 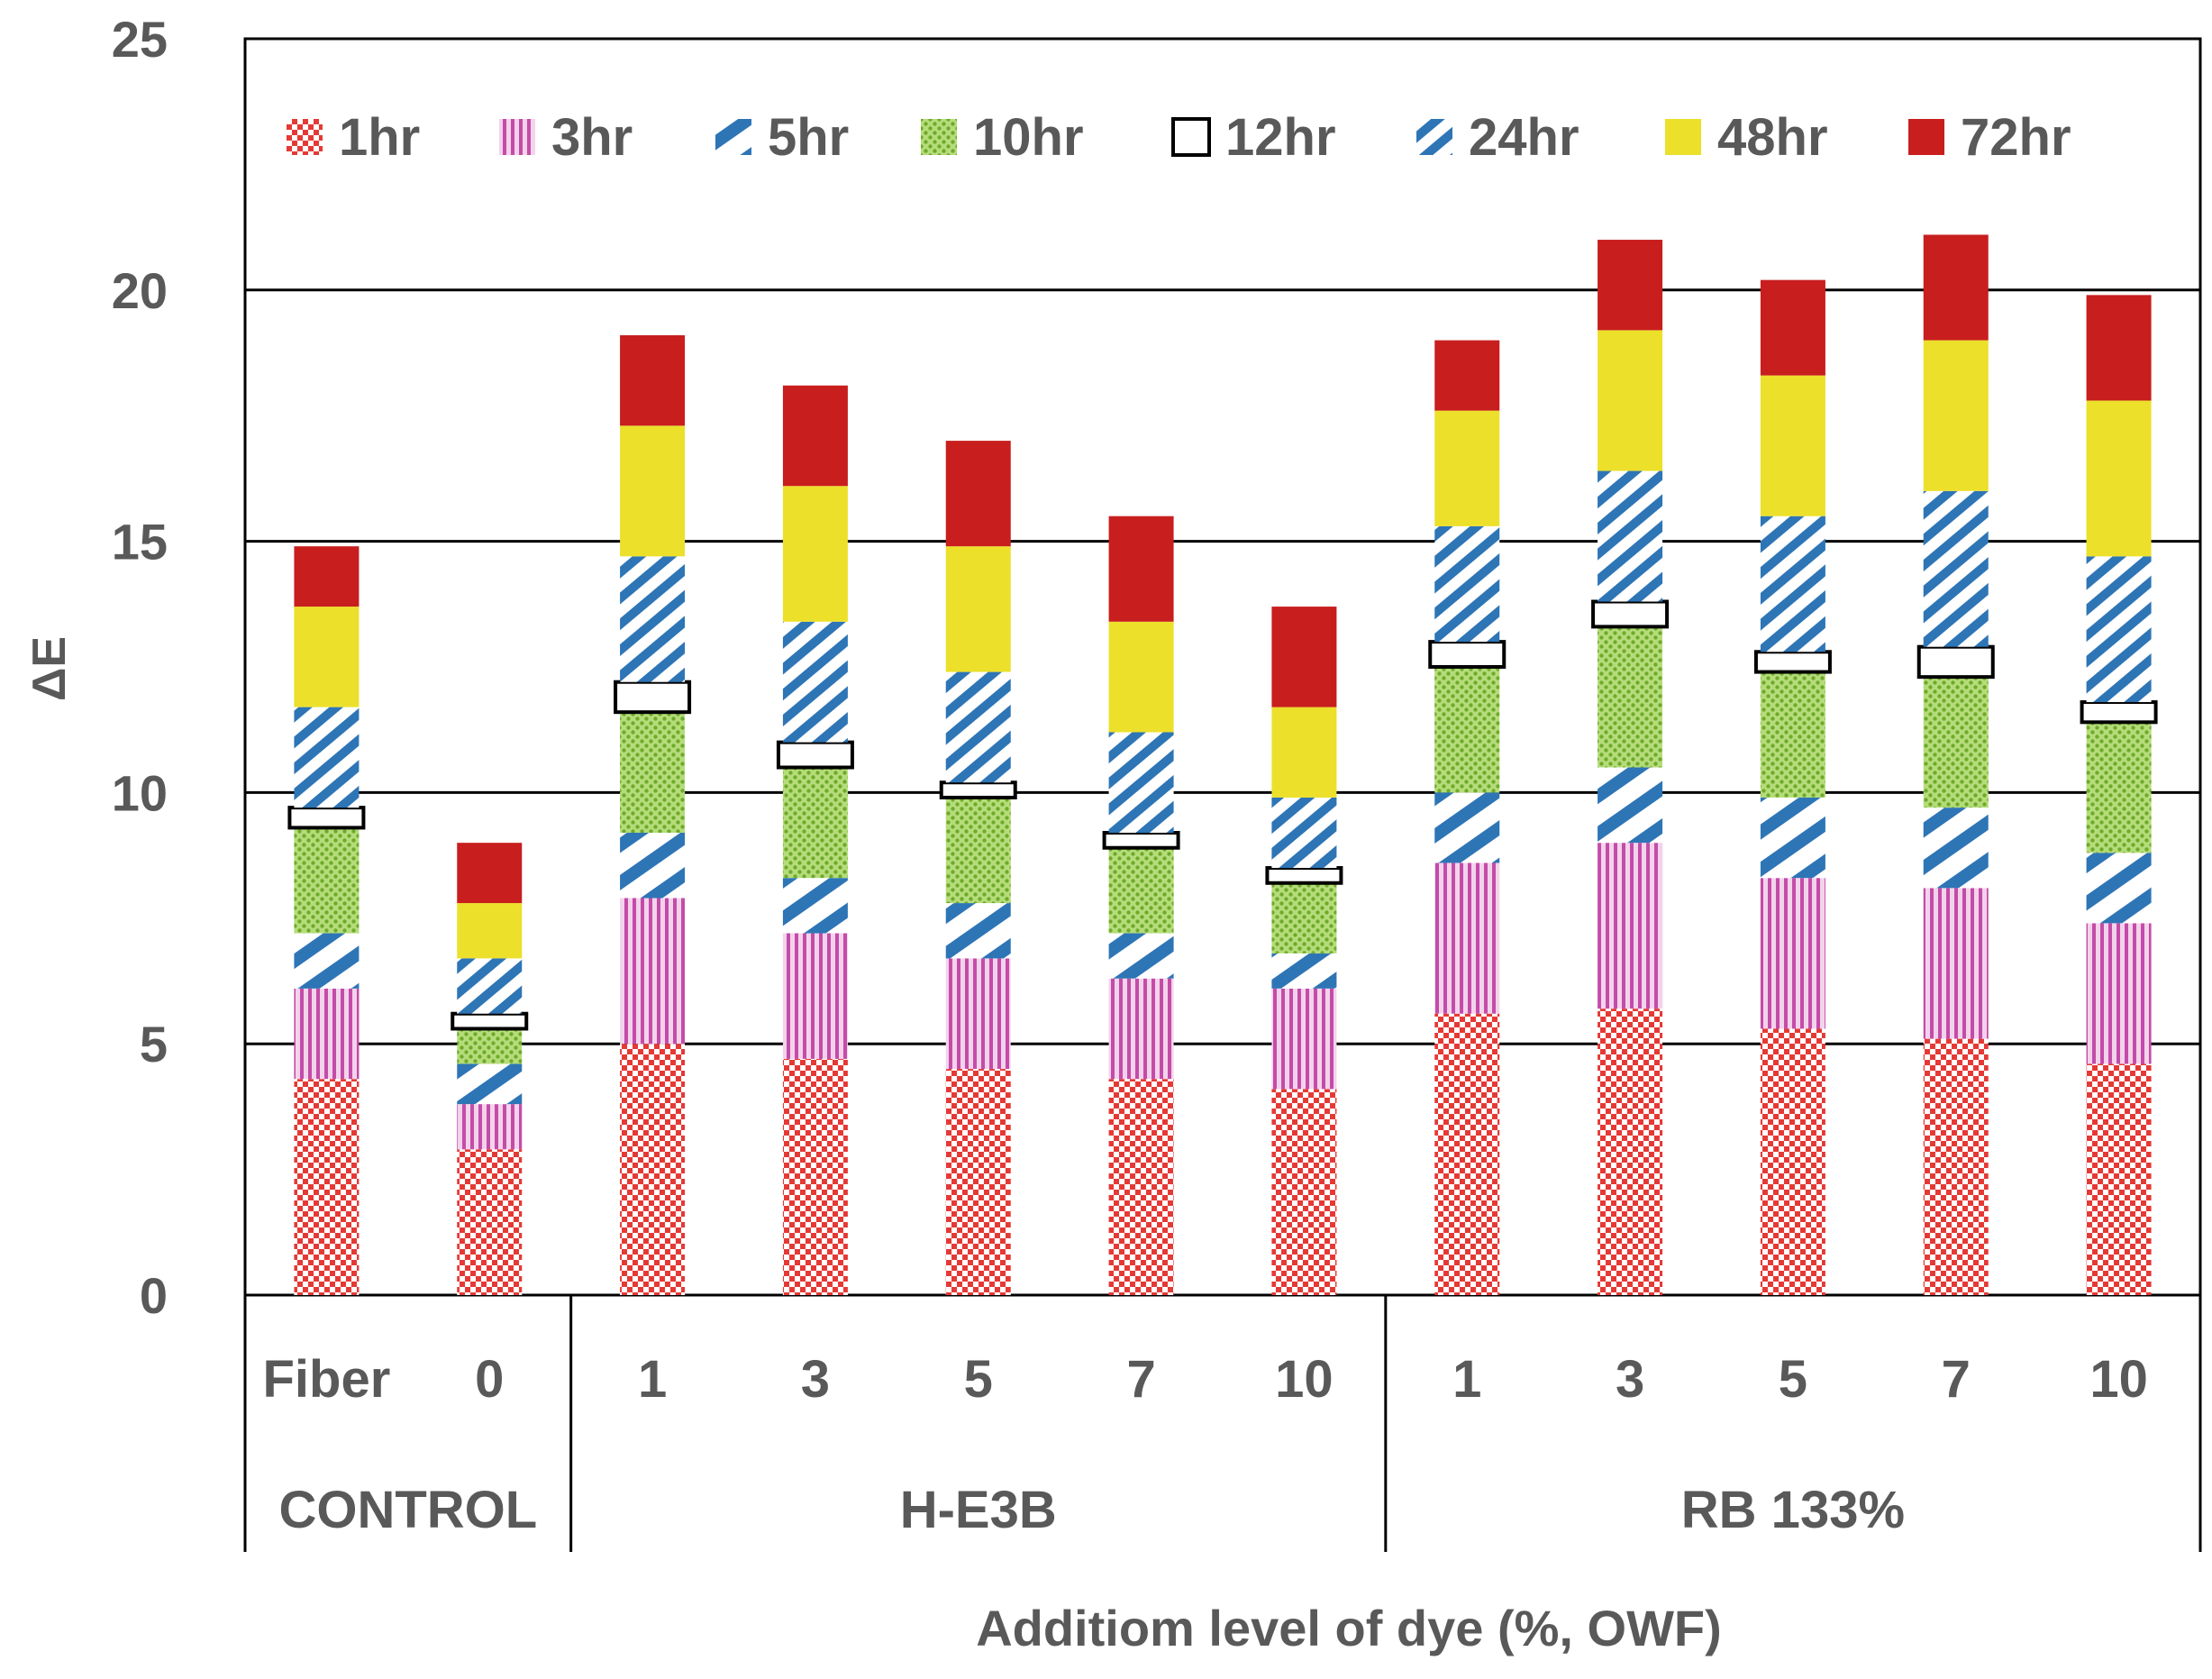 I want to click on x-tick-label: 3, so click(x=1630, y=1379).